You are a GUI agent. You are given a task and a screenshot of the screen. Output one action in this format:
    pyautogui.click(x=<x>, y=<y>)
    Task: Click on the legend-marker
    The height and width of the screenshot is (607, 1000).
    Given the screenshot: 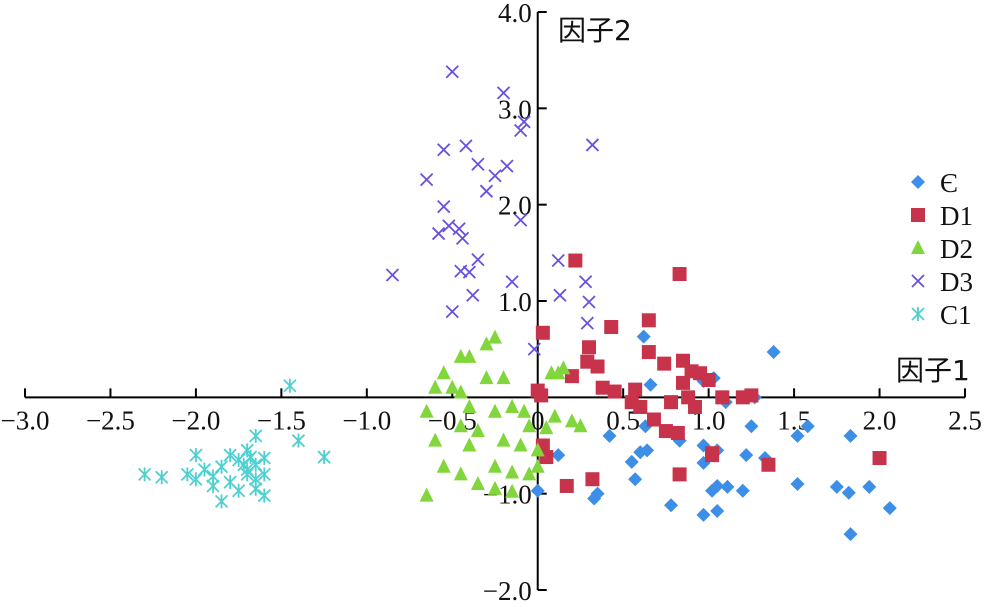 What is the action you would take?
    pyautogui.click(x=918, y=247)
    